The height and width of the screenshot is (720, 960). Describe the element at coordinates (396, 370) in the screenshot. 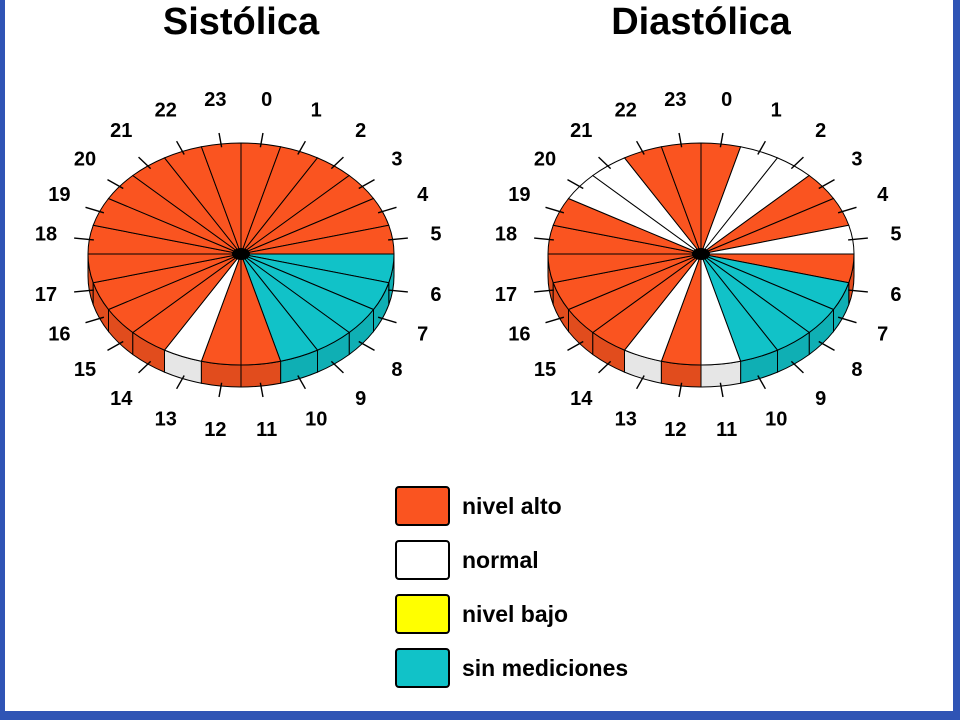

I see `hour-label-8: 8` at that location.